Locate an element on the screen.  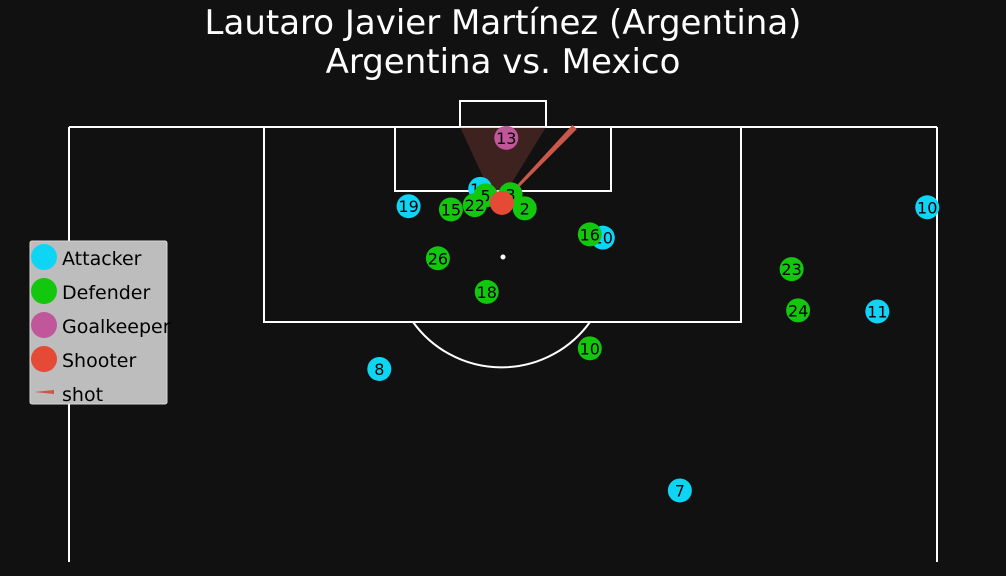
attacker-number: 7 is located at coordinates (680, 490).